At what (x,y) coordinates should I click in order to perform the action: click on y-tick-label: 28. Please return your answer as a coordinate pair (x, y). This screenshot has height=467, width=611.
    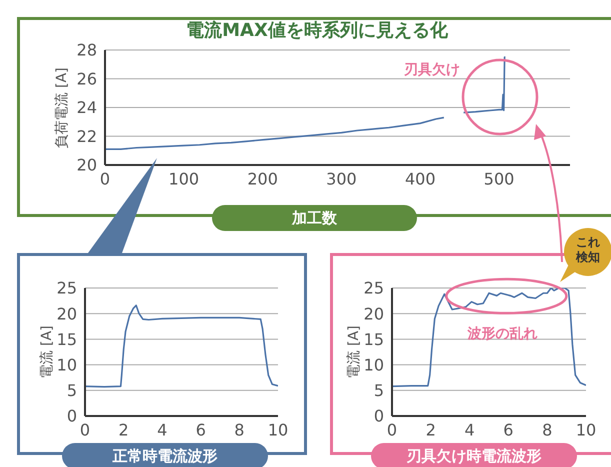
    Looking at the image, I should click on (86, 50).